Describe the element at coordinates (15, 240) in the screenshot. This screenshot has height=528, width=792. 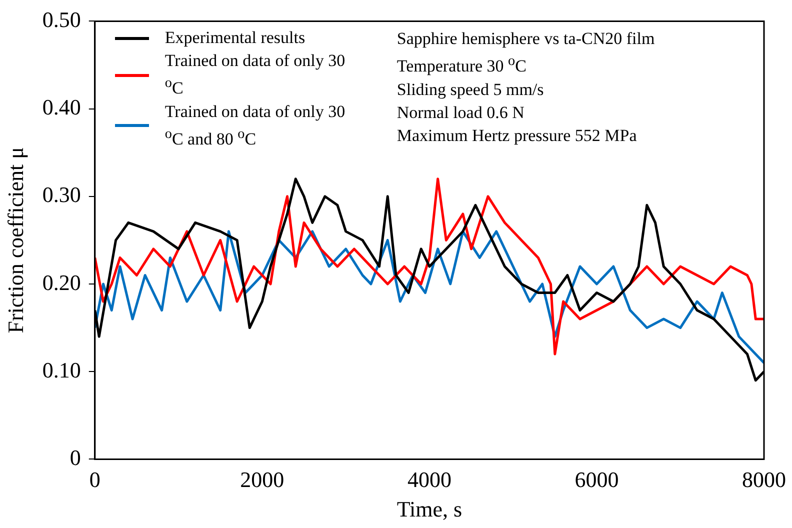
I see `y-axis-title: Friction coefficient μ` at that location.